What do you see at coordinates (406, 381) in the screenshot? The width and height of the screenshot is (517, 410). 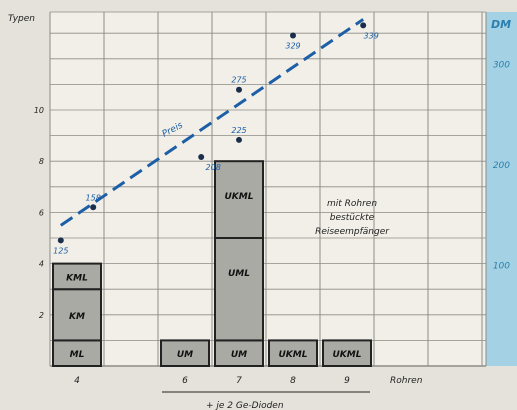 I see `x-axis-title: Rohren` at bounding box center [406, 381].